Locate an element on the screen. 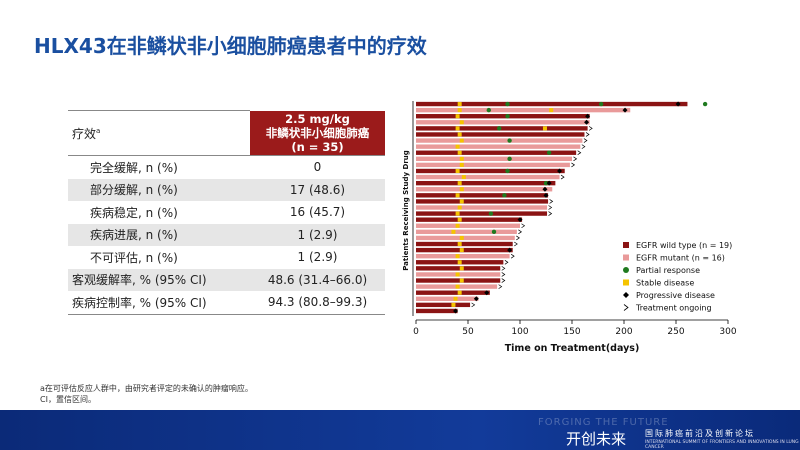 The image size is (800, 450). x-tick-label: 0 is located at coordinates (416, 332).